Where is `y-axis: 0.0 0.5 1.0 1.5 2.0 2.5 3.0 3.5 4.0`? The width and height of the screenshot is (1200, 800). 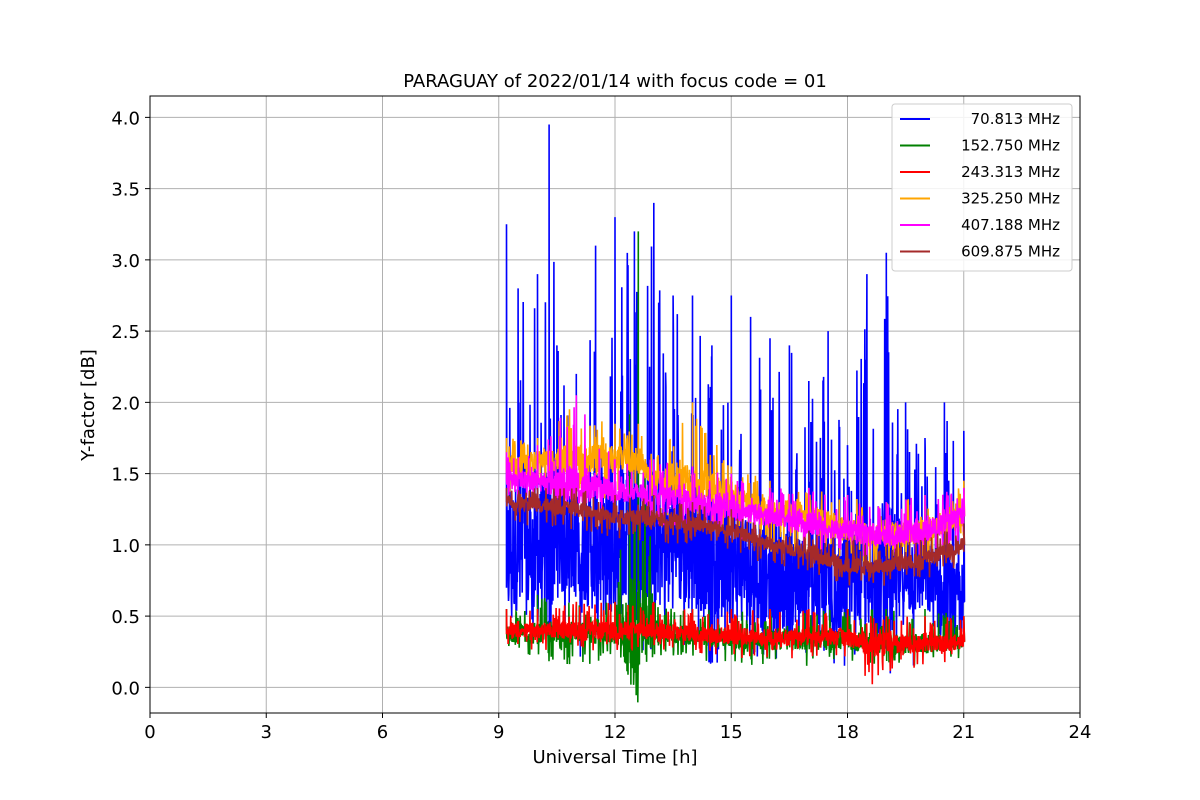 y-axis: 0.0 0.5 1.0 1.5 2.0 2.5 3.0 3.5 4.0 is located at coordinates (130, 403).